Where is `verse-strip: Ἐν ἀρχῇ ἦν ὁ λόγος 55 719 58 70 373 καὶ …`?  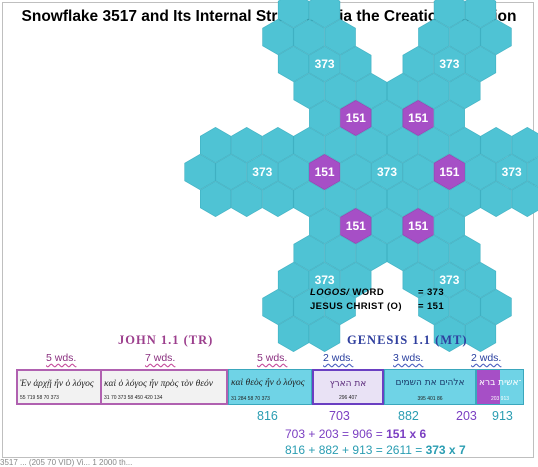 verse-strip: Ἐν ἀρχῇ ἦν ὁ λόγος 55 719 58 70 373 καὶ … is located at coordinates (270, 387).